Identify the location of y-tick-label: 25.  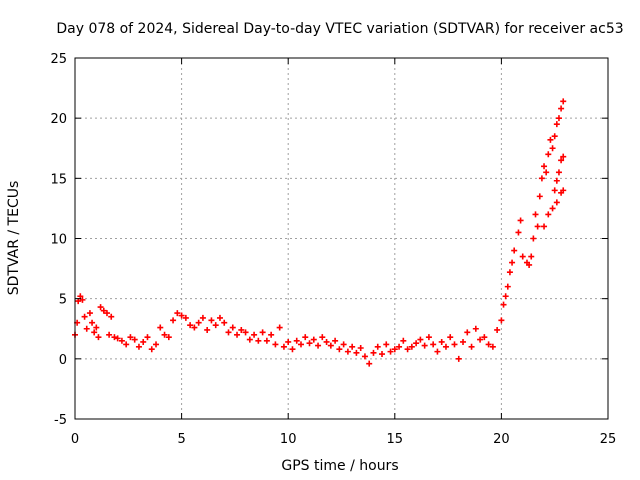
(58, 59).